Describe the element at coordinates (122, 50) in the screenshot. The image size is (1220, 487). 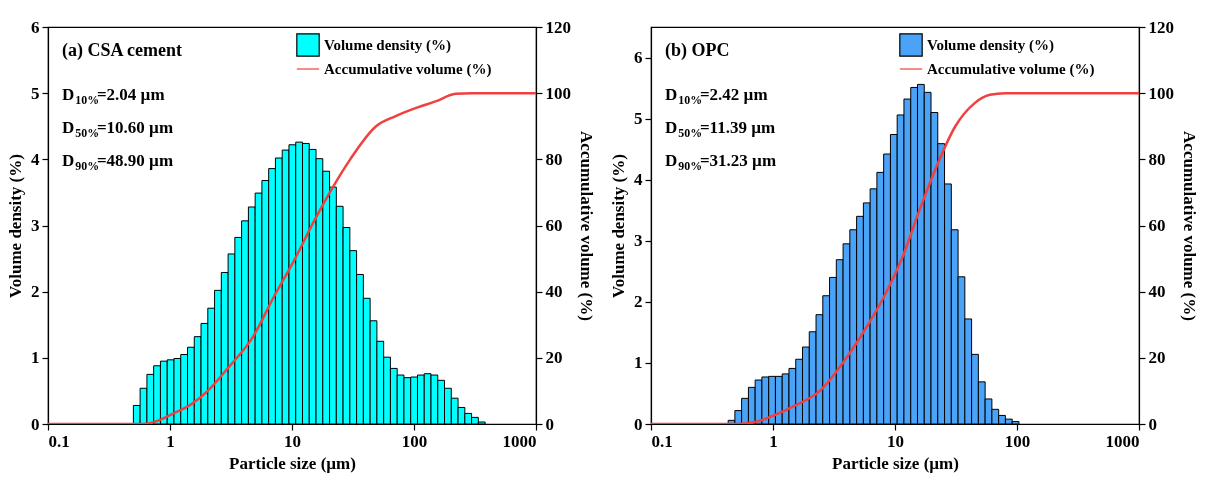
I see `text: (a) CSA cement` at that location.